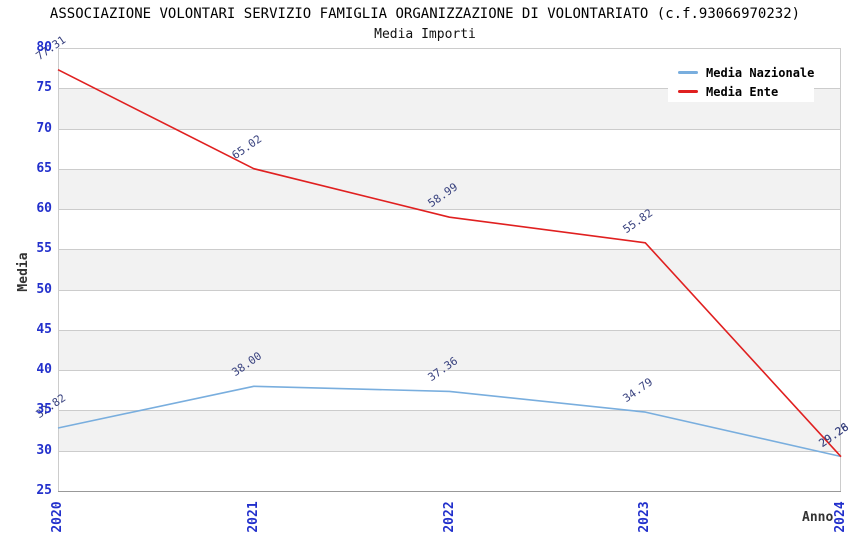  I want to click on y-tick-label: 65, so click(44, 168).